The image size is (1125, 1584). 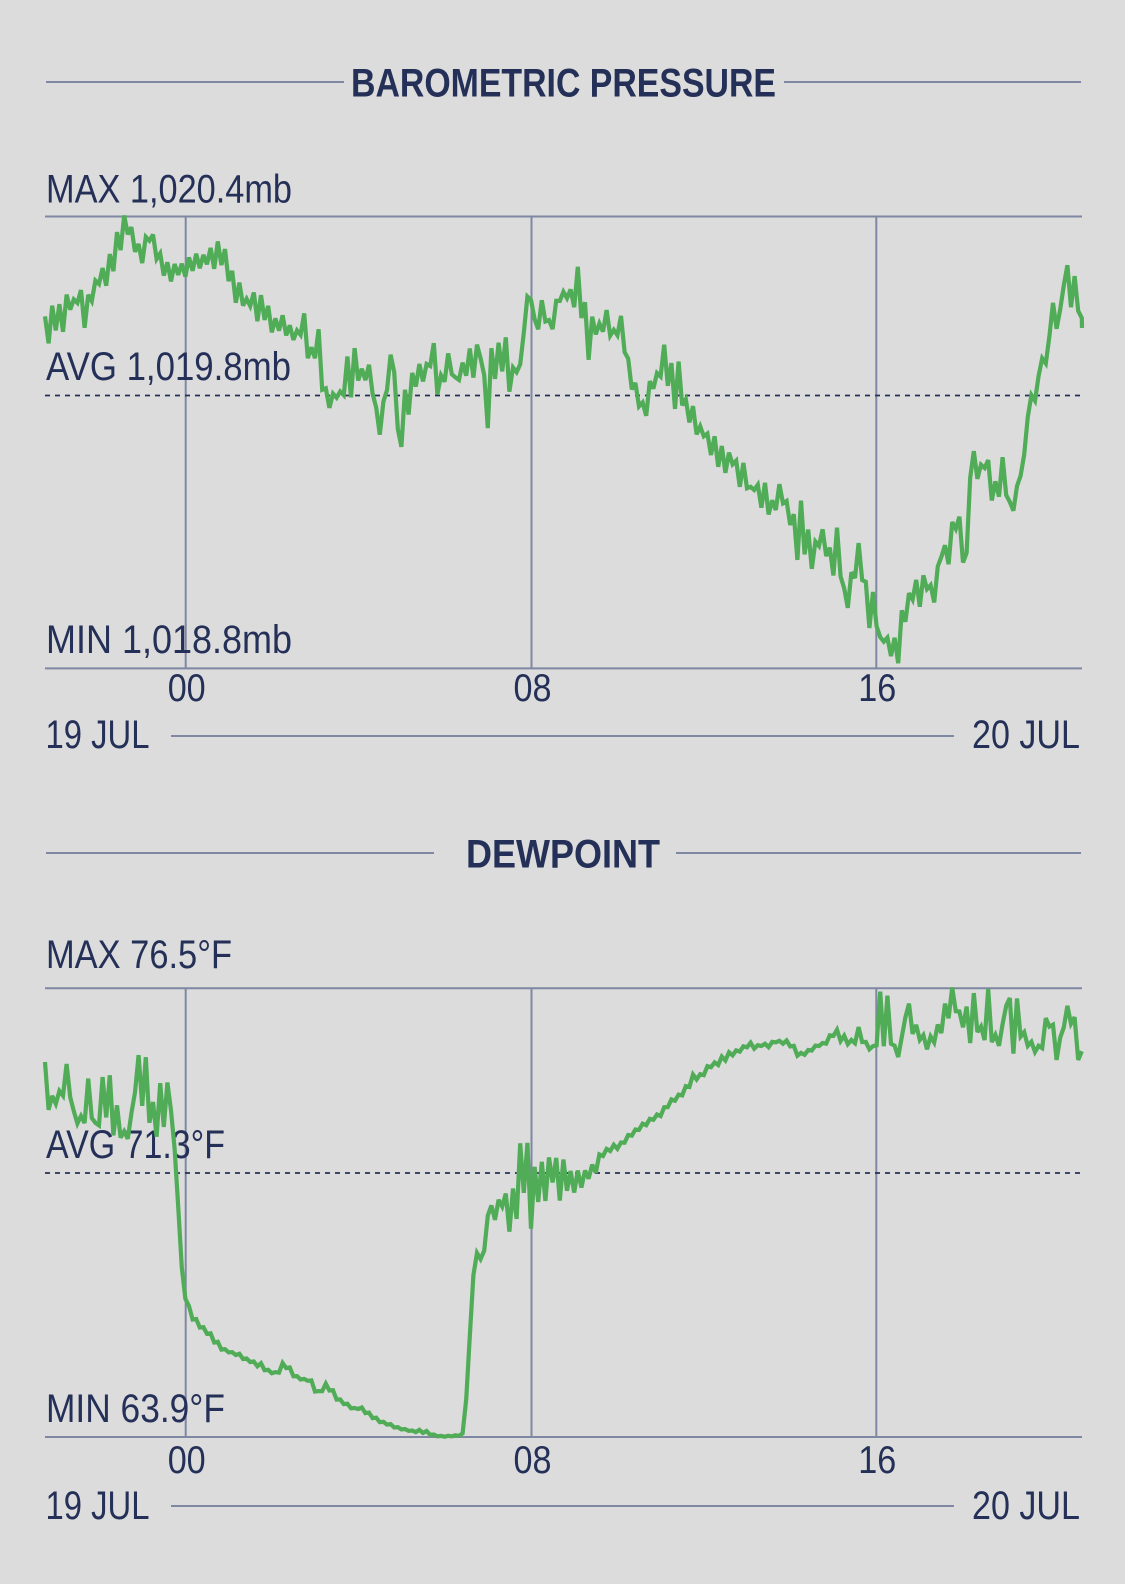 I want to click on svg-text: AVG 71.3°F, so click(x=135, y=1145).